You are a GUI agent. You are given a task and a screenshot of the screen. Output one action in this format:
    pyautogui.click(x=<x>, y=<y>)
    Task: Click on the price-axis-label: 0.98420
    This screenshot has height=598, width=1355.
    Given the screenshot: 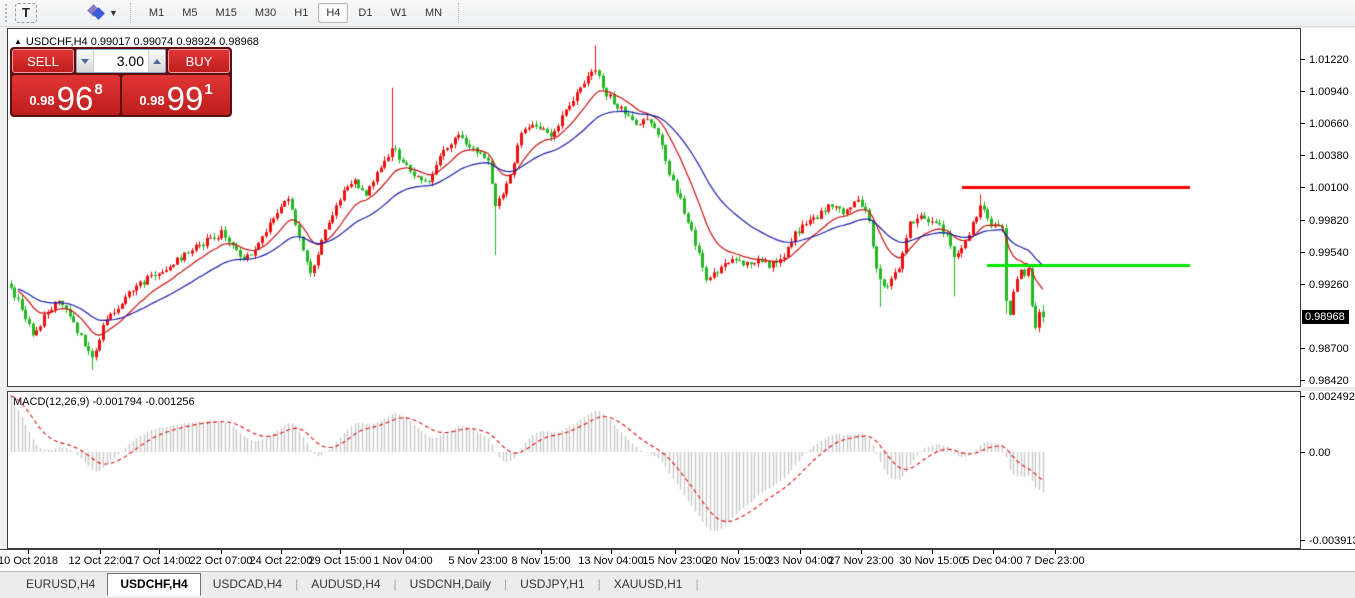 What is the action you would take?
    pyautogui.click(x=1329, y=381)
    